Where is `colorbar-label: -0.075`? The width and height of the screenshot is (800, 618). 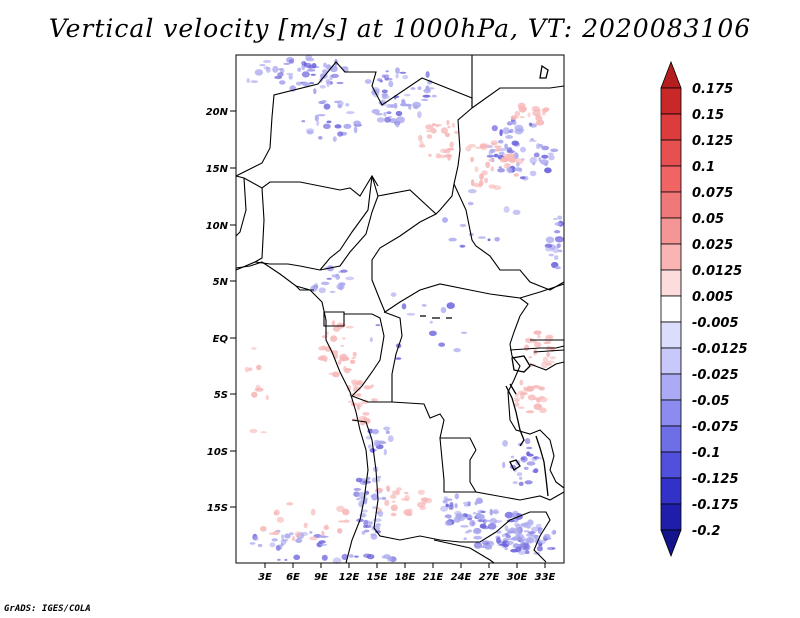 colorbar-label: -0.075 is located at coordinates (715, 427).